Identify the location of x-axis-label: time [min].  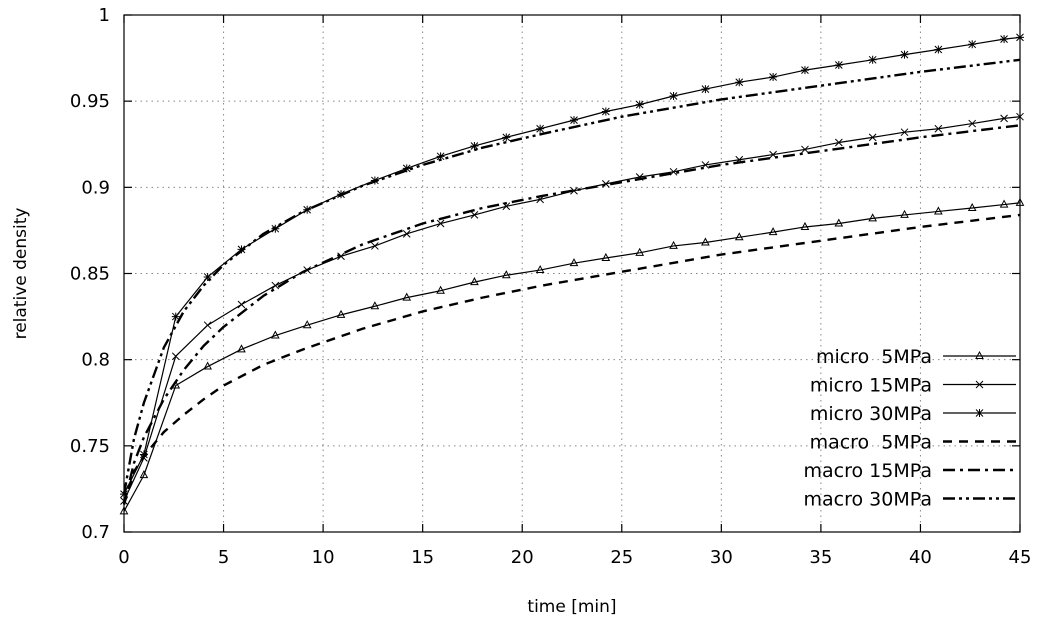
(571, 607).